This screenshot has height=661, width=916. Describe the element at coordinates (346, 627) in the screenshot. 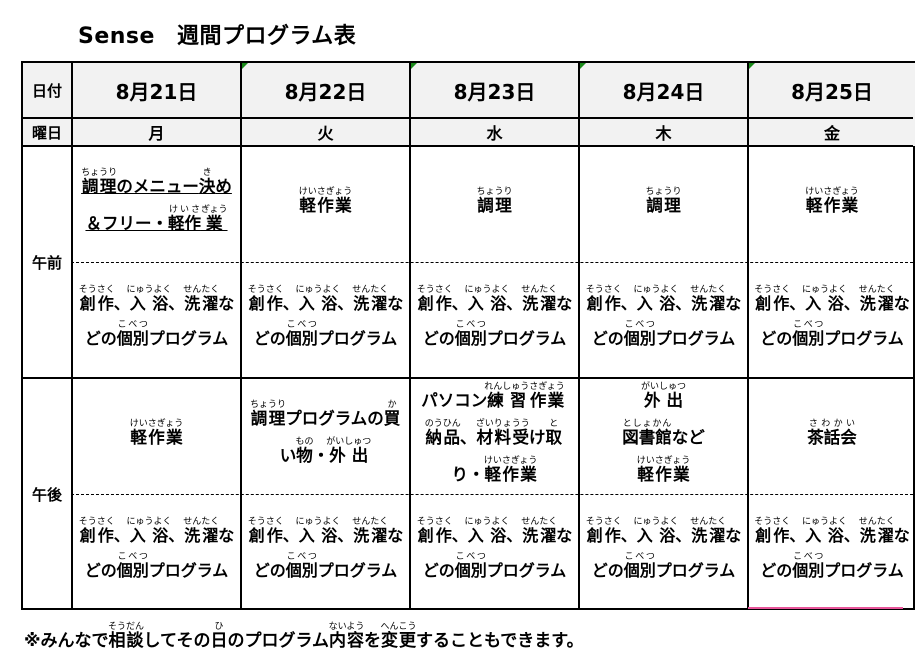

I see `furigana: ないよう` at that location.